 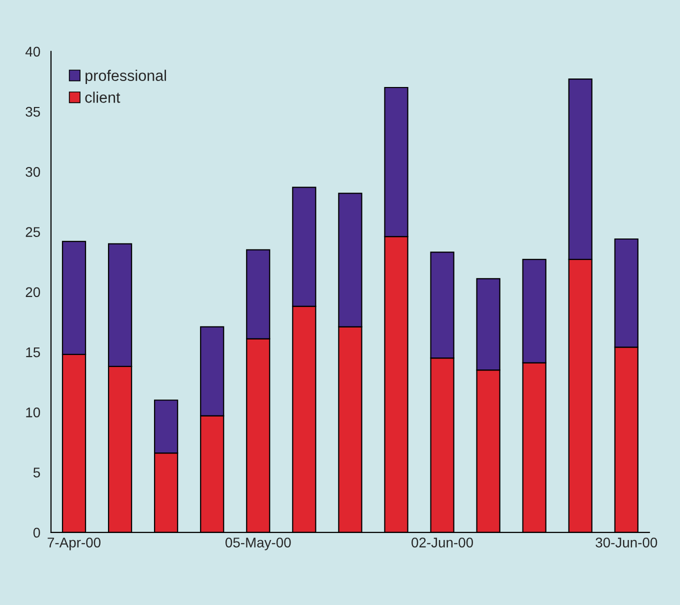 I want to click on y-tick-label: 10, so click(x=33, y=412).